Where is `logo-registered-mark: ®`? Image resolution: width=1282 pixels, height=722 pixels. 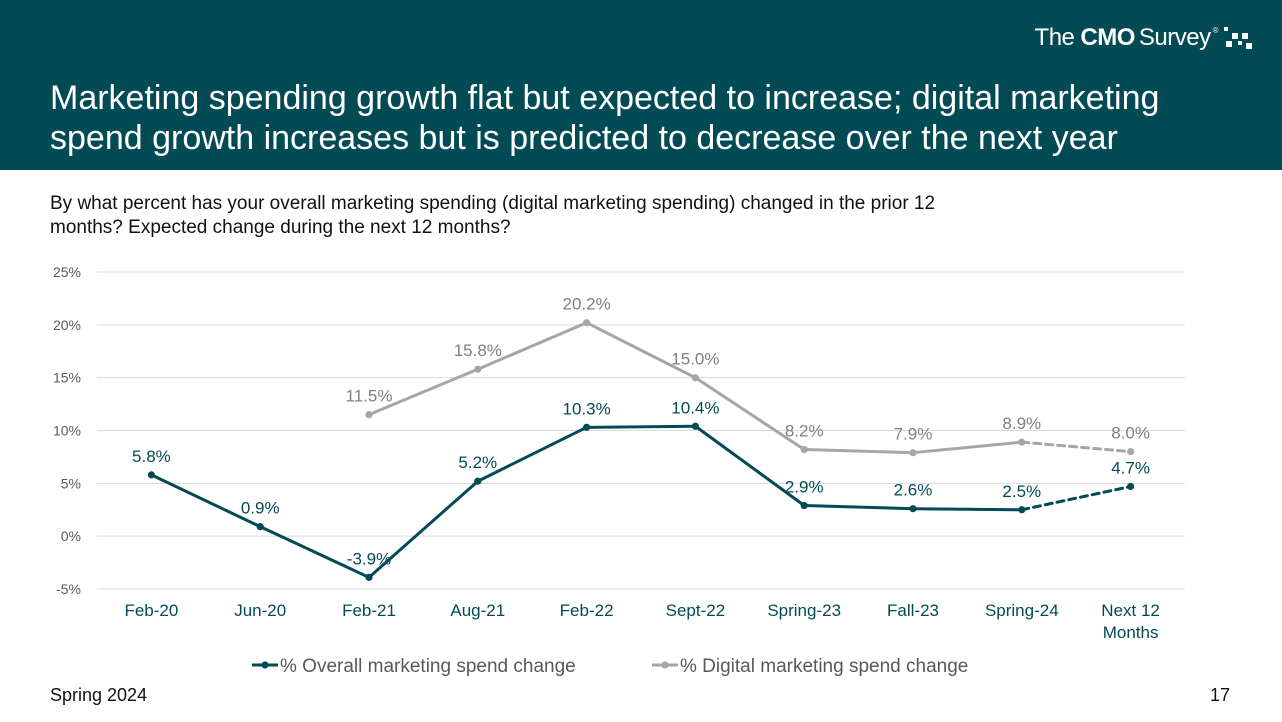
logo-registered-mark: ® is located at coordinates (1215, 30).